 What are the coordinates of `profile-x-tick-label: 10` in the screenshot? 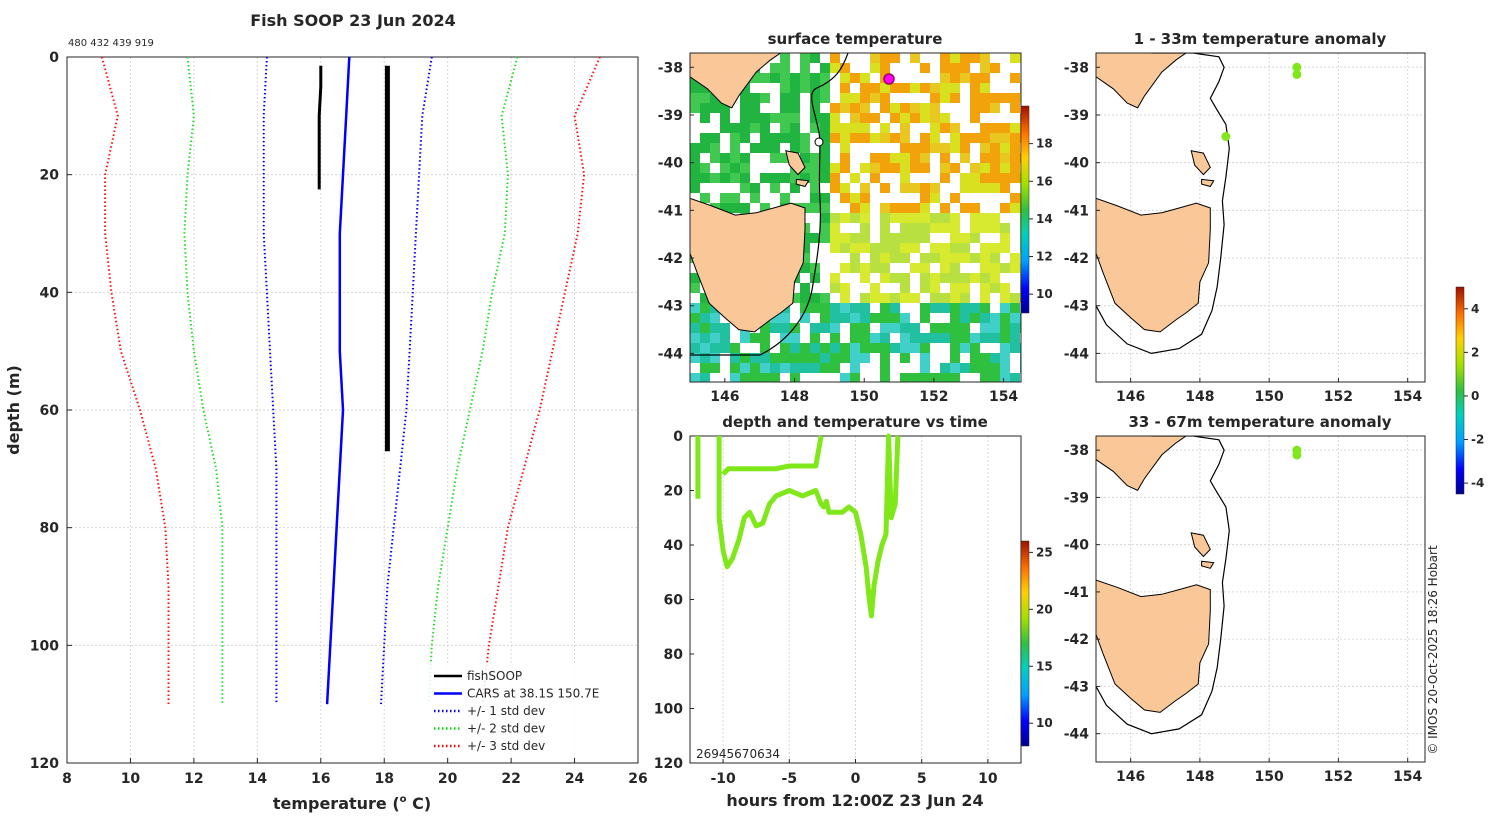 It's located at (131, 779).